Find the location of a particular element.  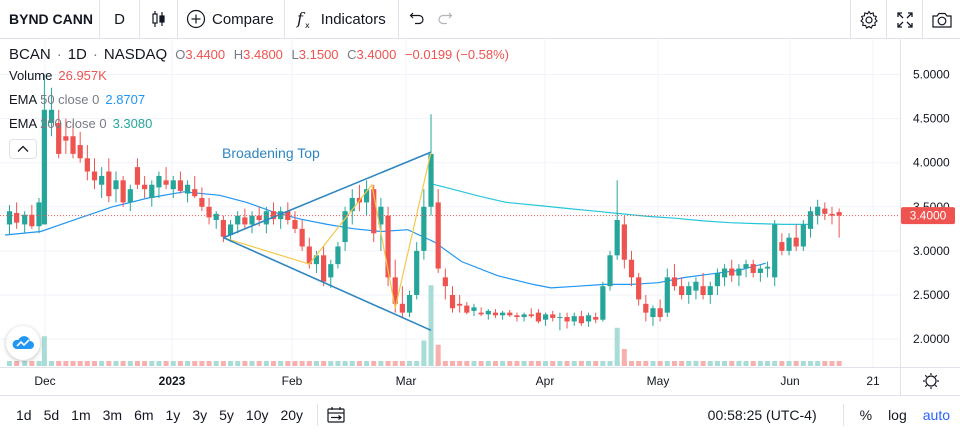

calendar-range-icon is located at coordinates (336, 415).